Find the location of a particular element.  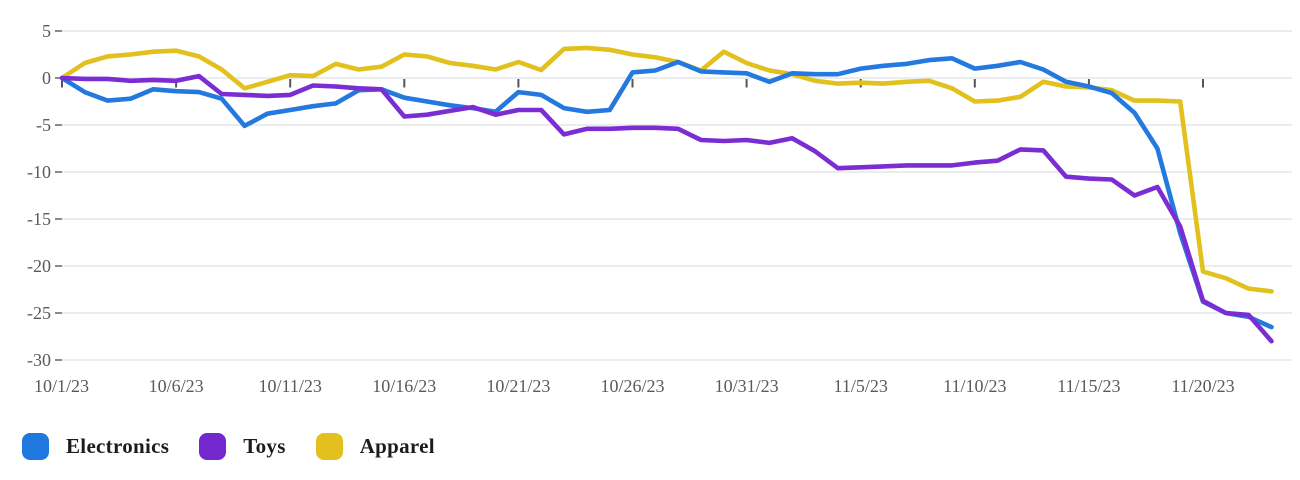

x-axis-label: 10/21/23 is located at coordinates (518, 386).